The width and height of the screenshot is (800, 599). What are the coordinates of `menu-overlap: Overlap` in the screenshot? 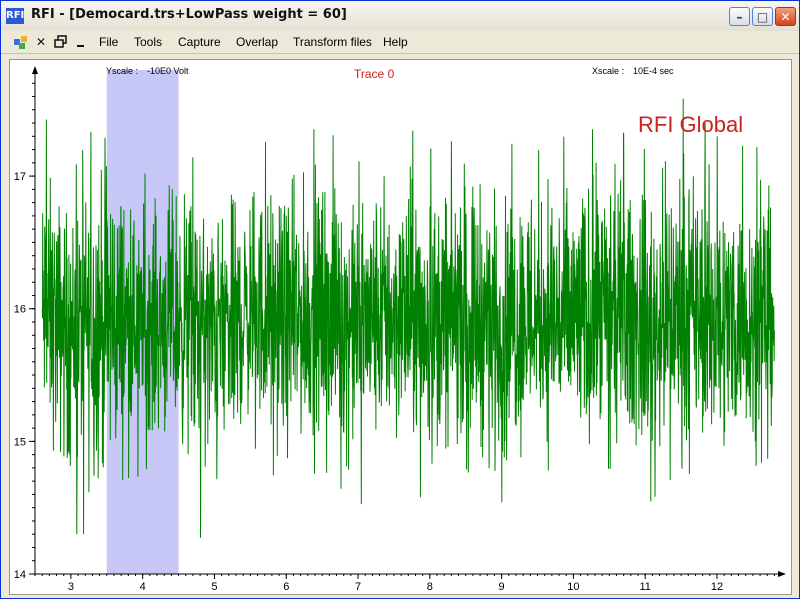 It's located at (257, 42).